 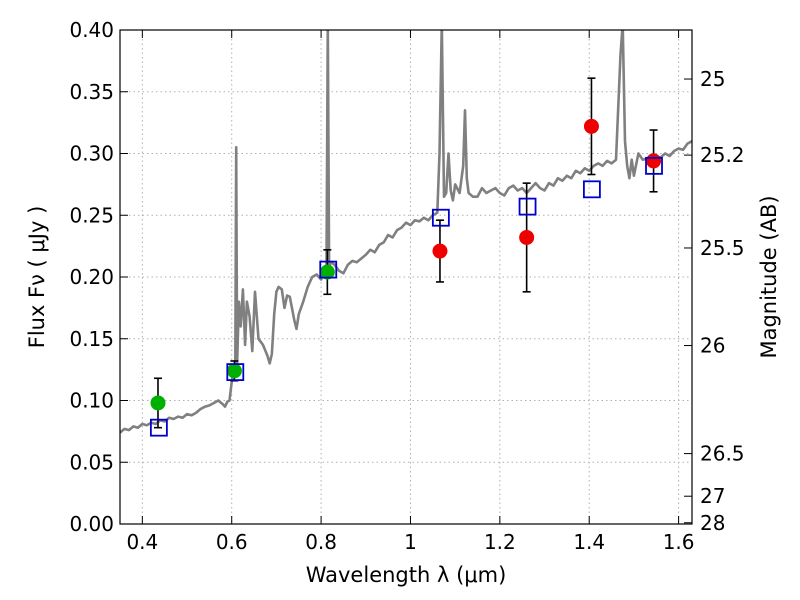 What do you see at coordinates (91, 215) in the screenshot?
I see `y-tick-label: 0.25` at bounding box center [91, 215].